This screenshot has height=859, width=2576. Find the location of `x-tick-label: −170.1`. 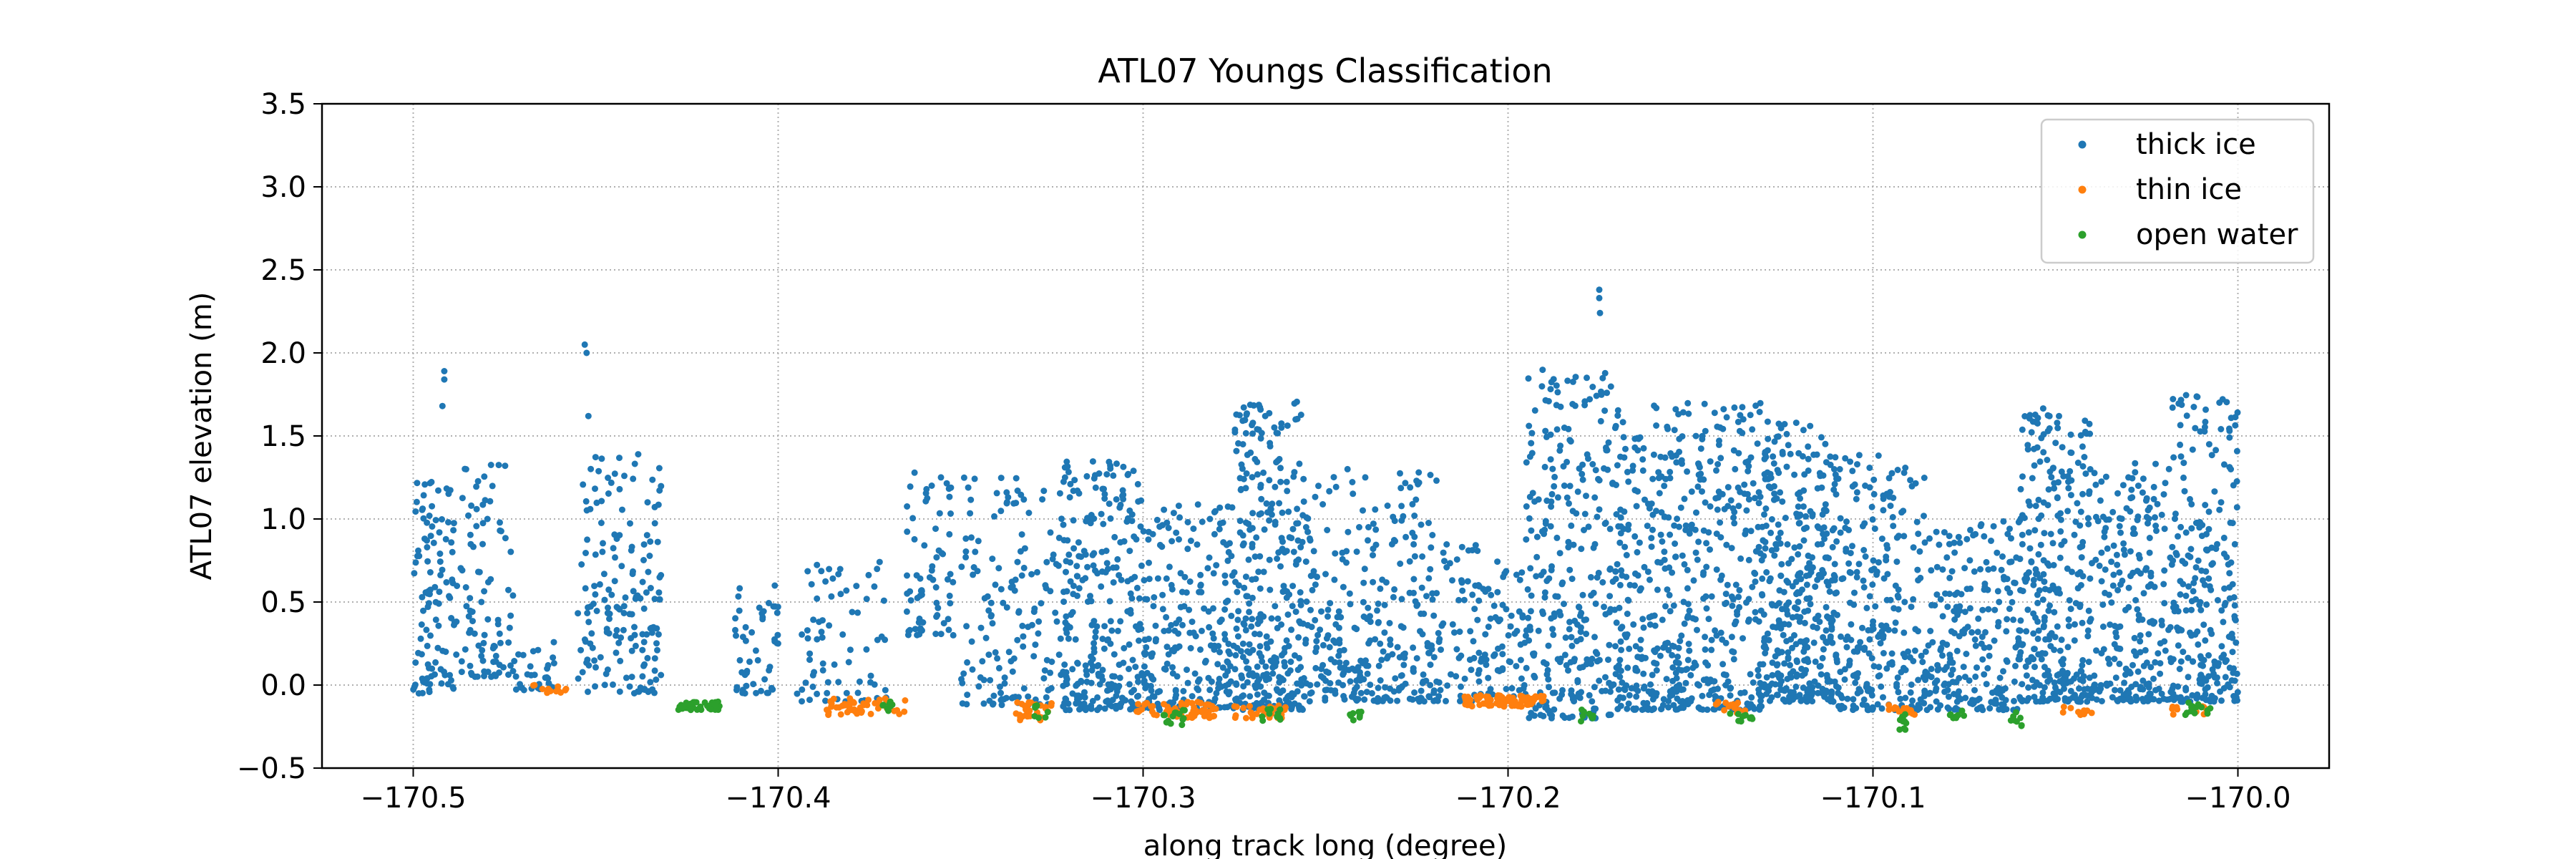

x-tick-label: −170.1 is located at coordinates (1873, 798).